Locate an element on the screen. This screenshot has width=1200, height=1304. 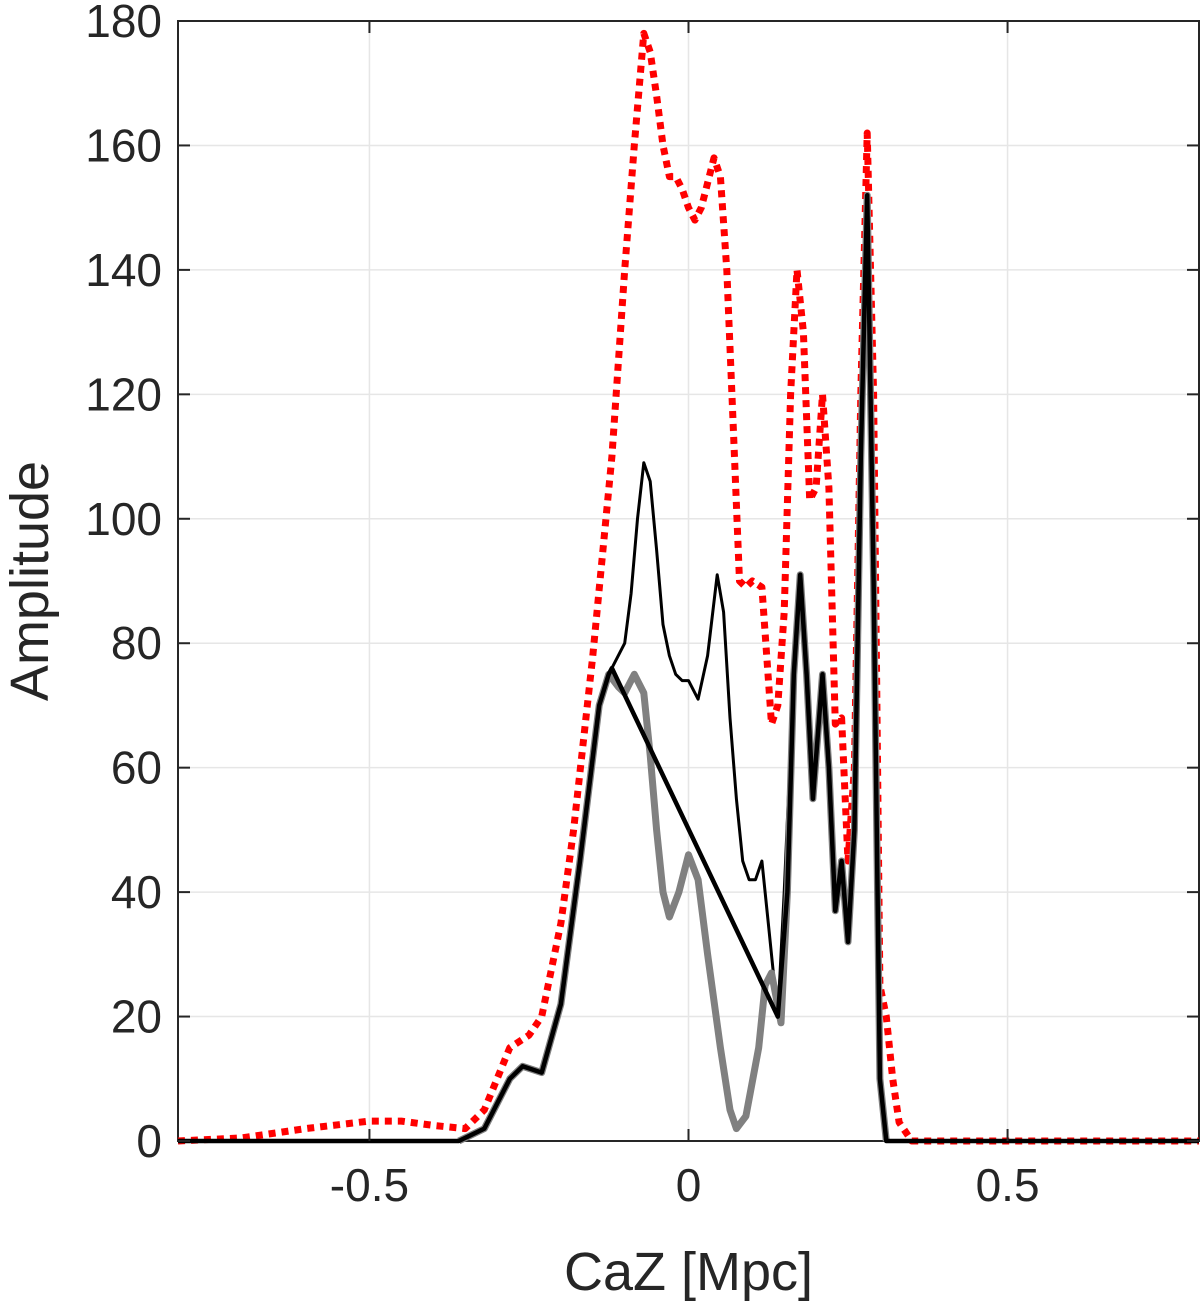
x-axis-label: CaZ [Mpc] is located at coordinates (688, 1272).